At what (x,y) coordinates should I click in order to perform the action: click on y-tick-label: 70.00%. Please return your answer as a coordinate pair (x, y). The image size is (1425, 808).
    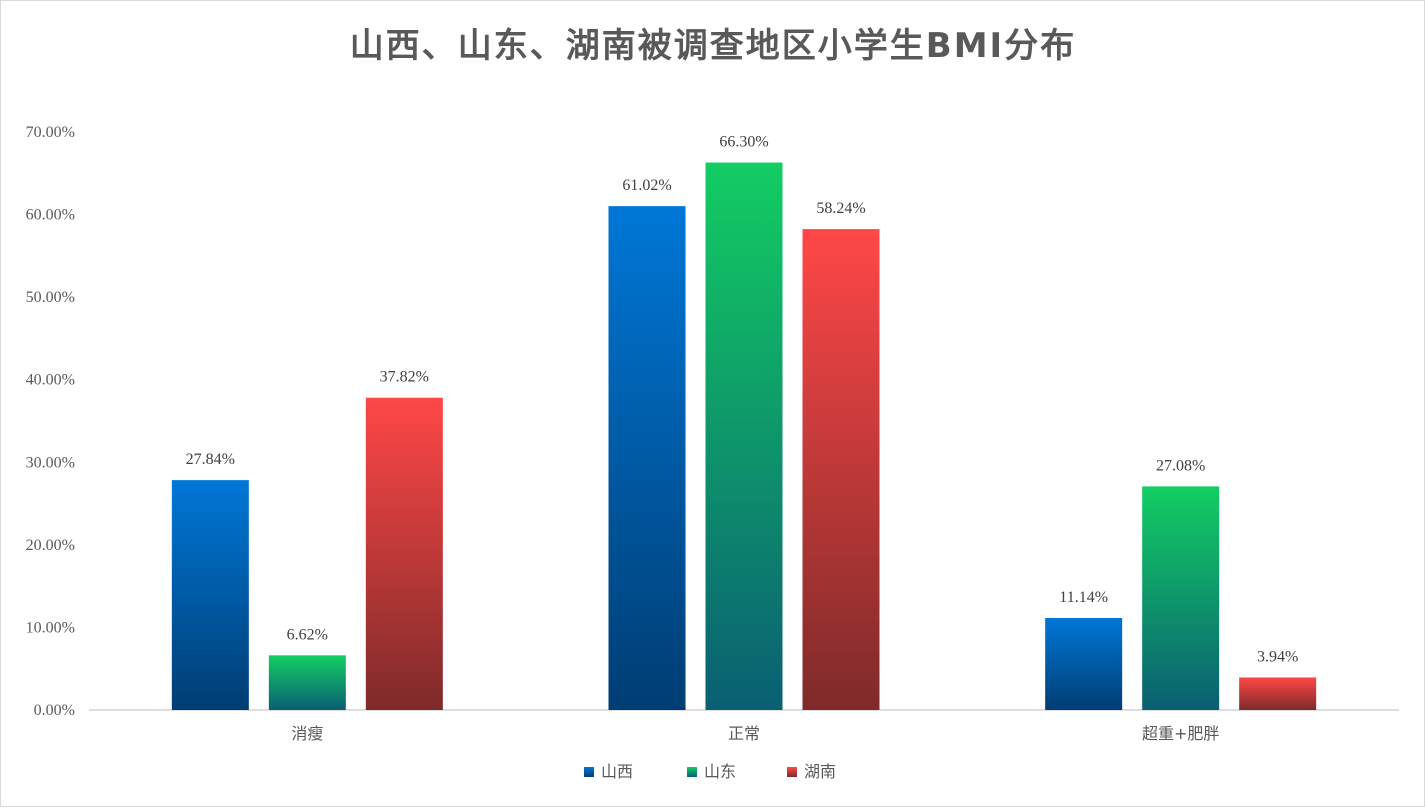
    Looking at the image, I should click on (50, 132).